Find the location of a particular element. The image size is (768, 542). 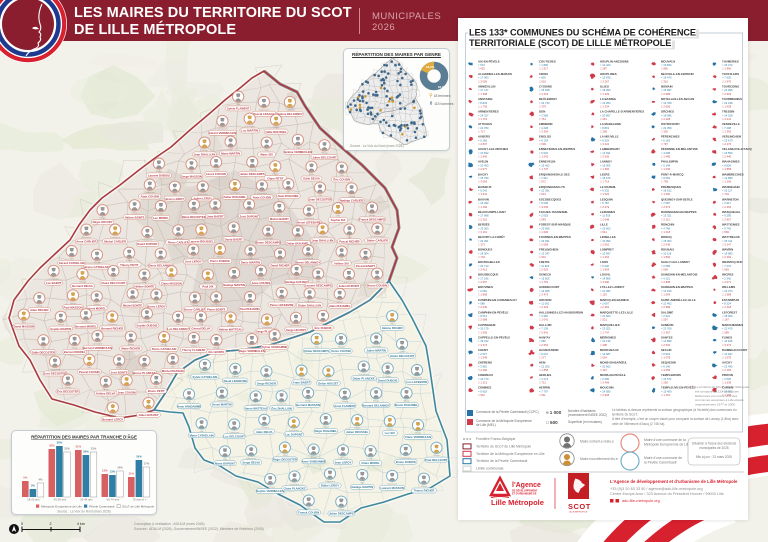

svg-text: RONCQ is located at coordinates (666, 237).